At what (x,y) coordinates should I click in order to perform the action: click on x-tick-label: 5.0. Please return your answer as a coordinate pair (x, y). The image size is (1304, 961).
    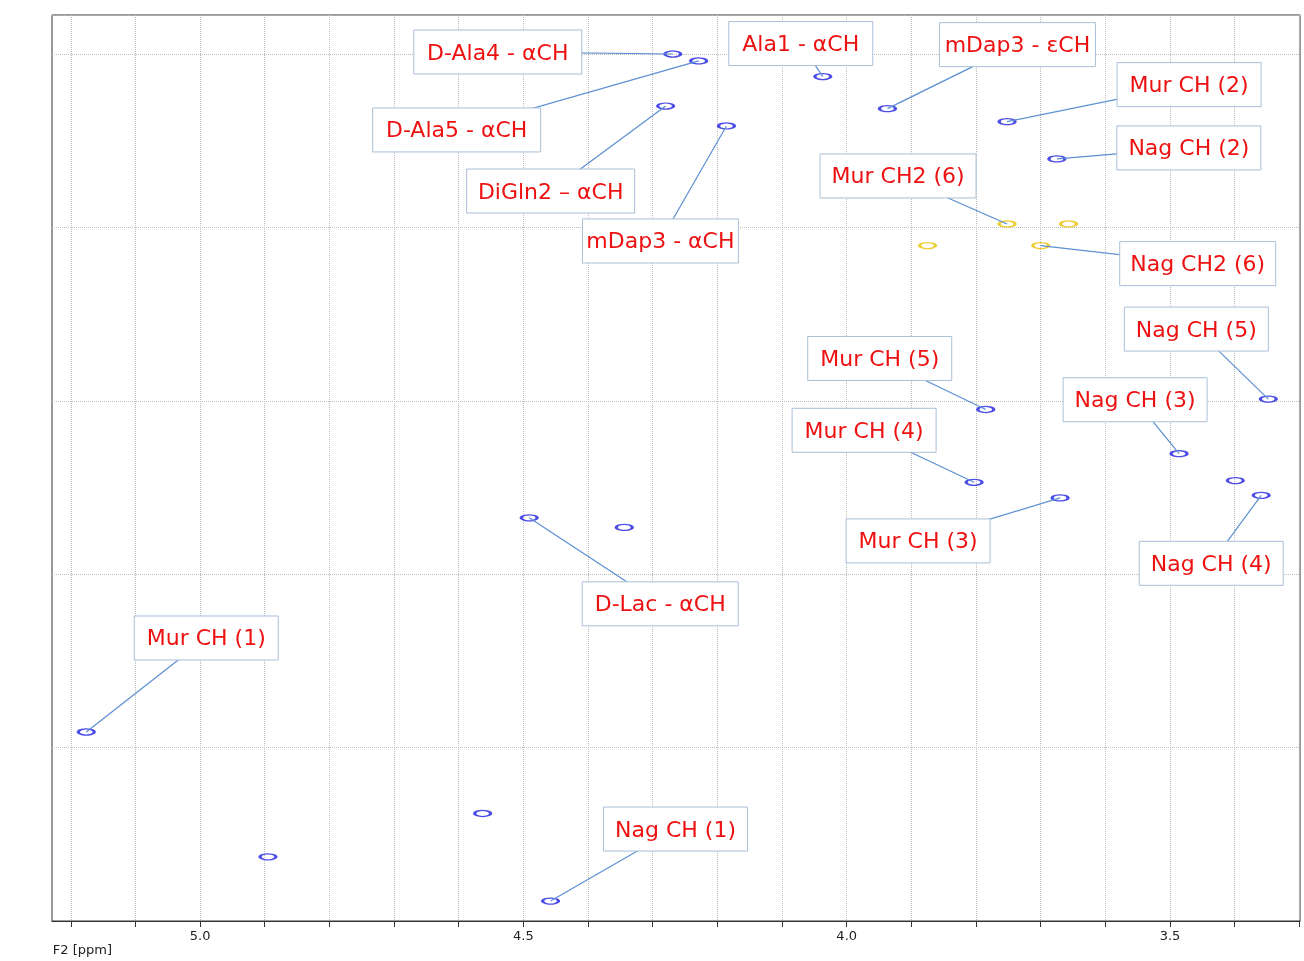
    Looking at the image, I should click on (200, 935).